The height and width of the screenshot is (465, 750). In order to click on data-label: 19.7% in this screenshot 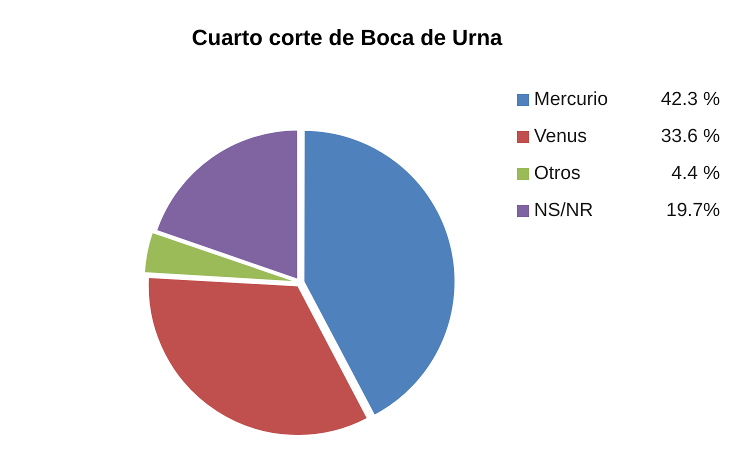, I will do `click(693, 211)`.